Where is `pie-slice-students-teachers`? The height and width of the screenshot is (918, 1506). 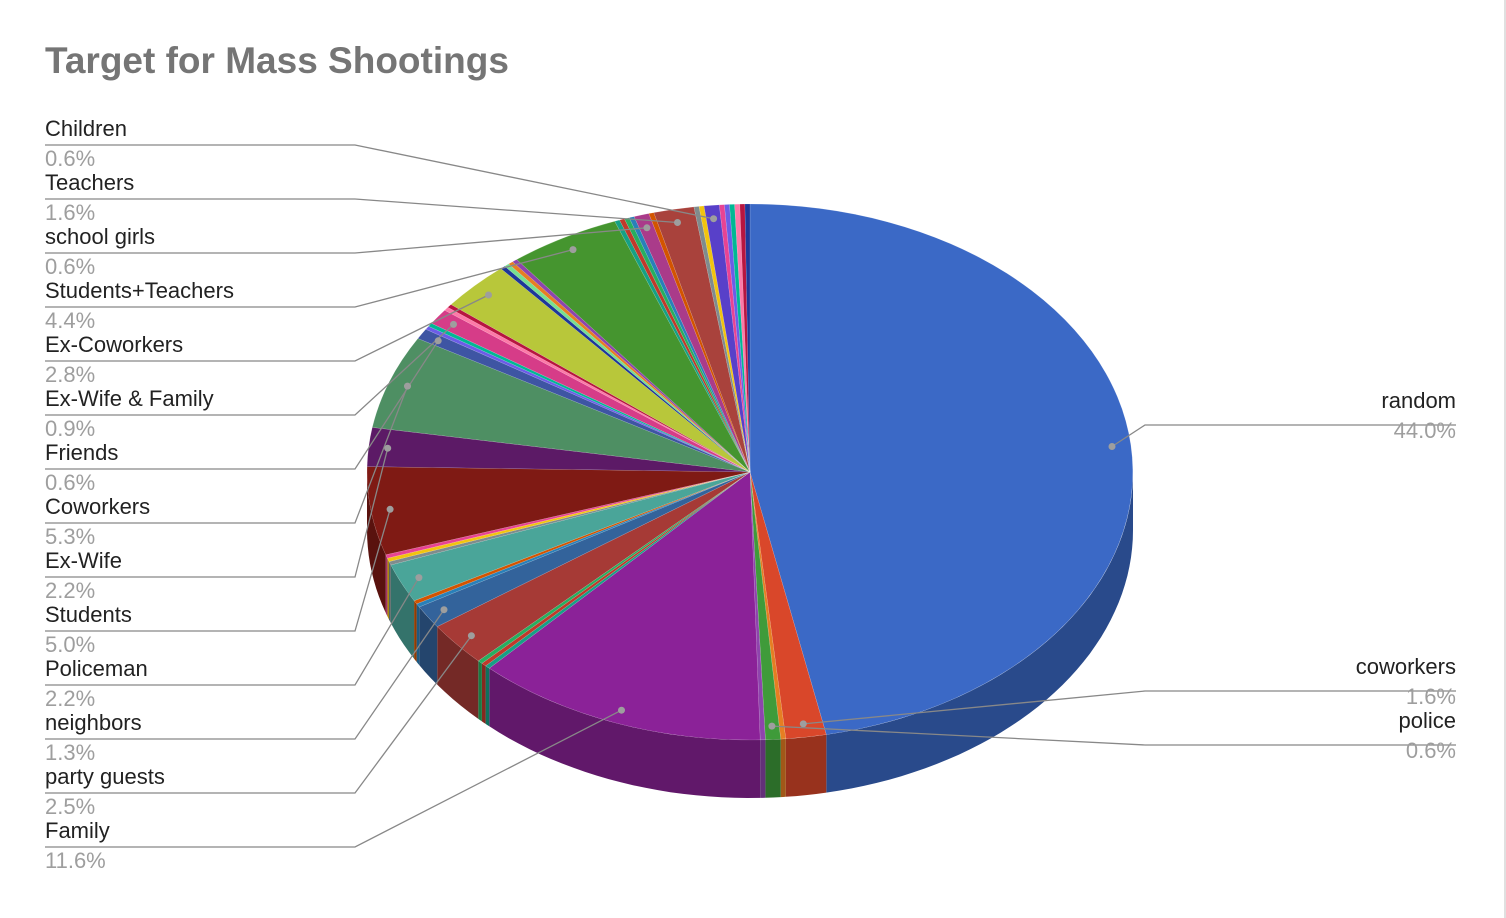
pie-slice-students-teachers is located at coordinates (633, 347).